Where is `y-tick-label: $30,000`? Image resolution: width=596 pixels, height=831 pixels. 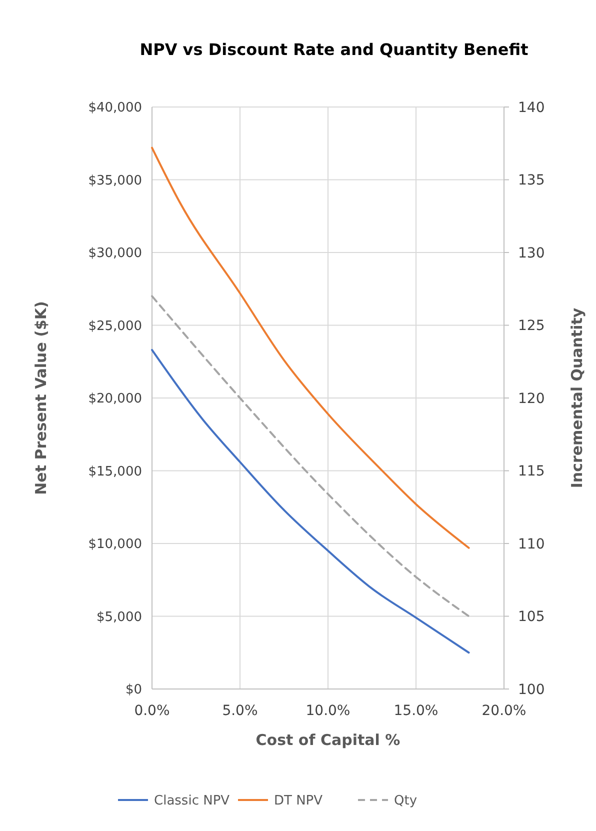
y-tick-label: $30,000 is located at coordinates (115, 254).